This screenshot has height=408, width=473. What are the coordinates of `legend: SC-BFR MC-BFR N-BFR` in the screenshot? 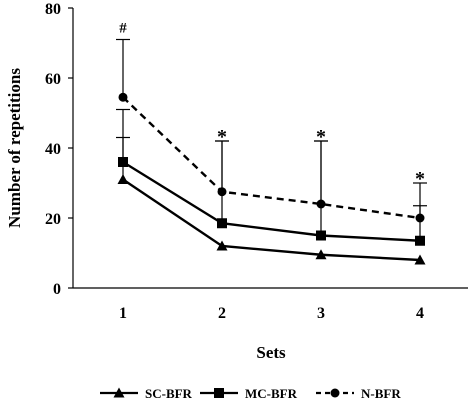 It's located at (250, 393).